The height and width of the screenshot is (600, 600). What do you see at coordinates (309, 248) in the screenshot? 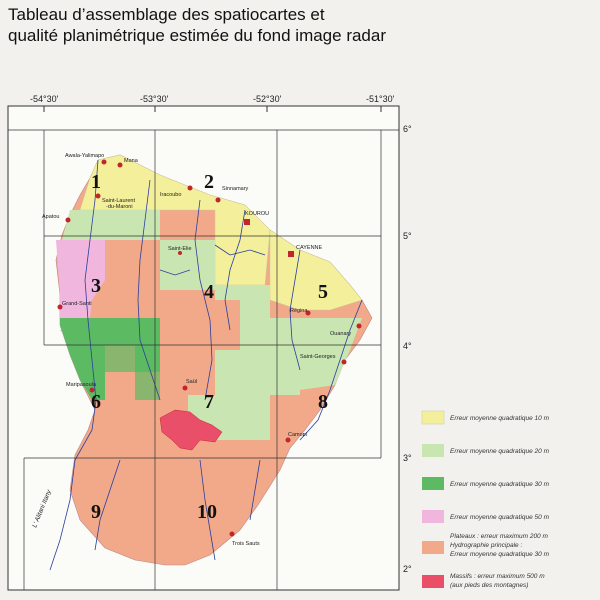
I see `place-cayenne: CAYENNE` at bounding box center [309, 248].